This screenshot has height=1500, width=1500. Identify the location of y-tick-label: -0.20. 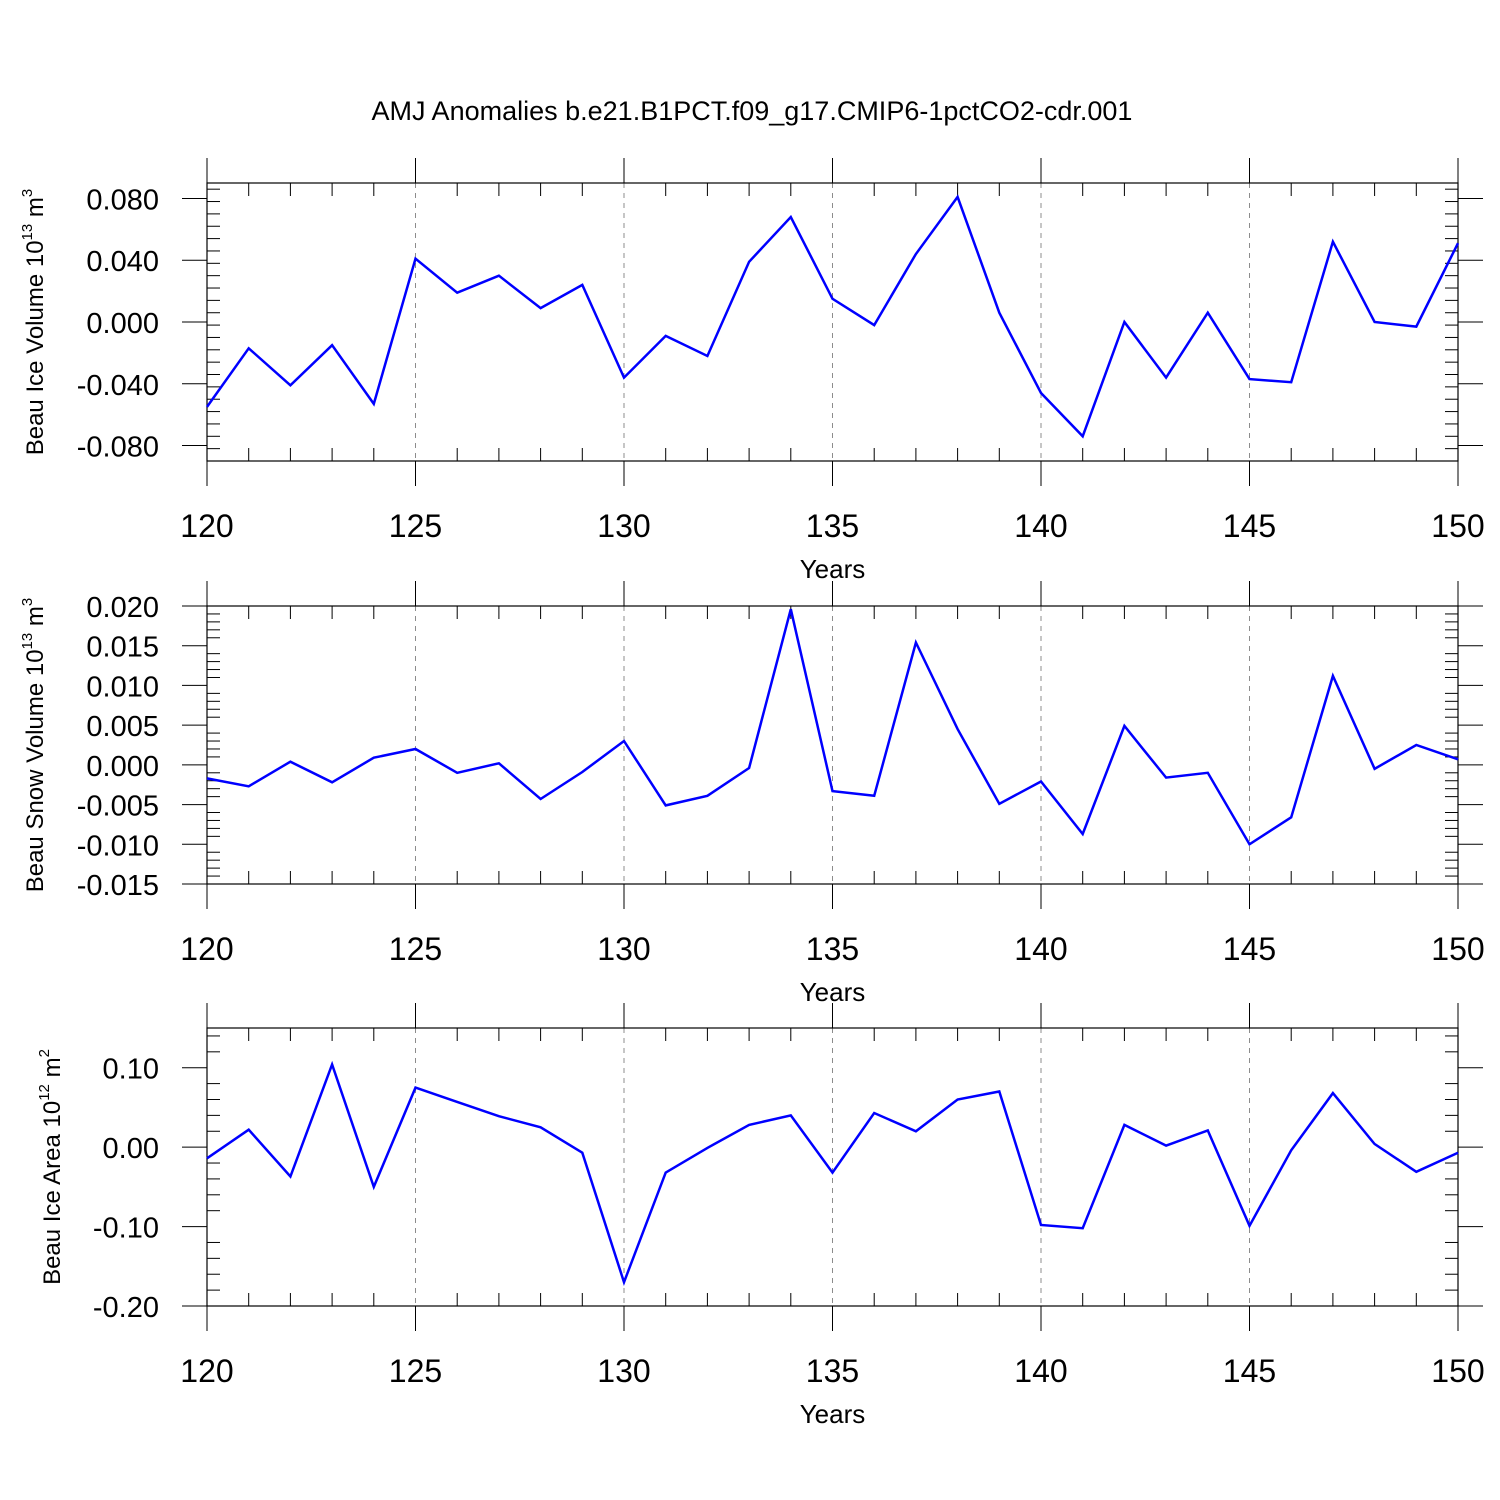
(126, 1308).